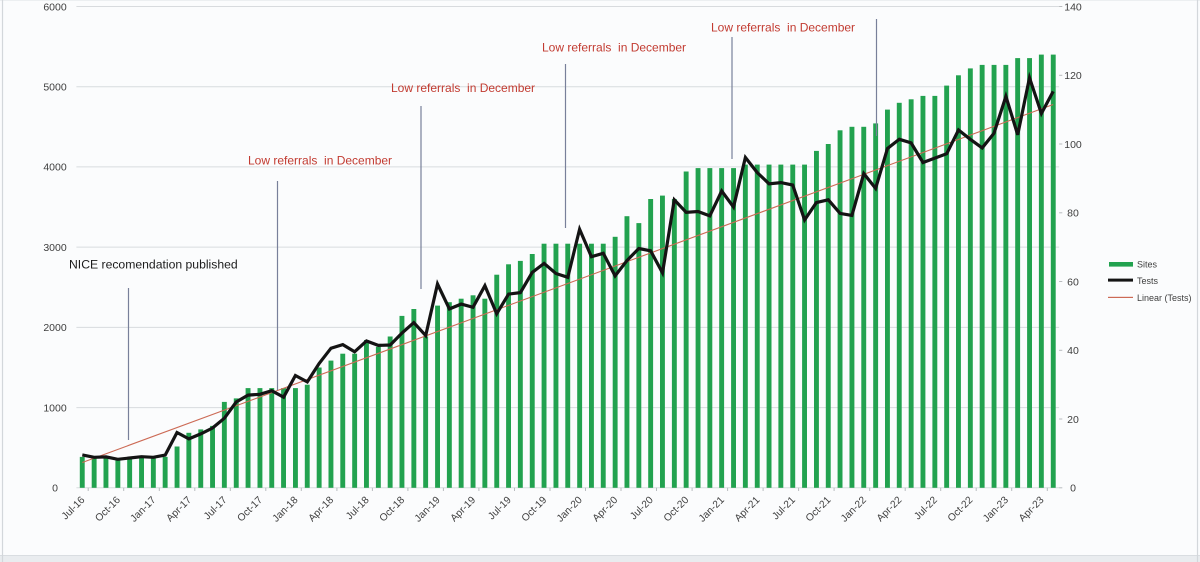 The width and height of the screenshot is (1200, 562). What do you see at coordinates (1073, 214) in the screenshot?
I see `svg-text: 80` at bounding box center [1073, 214].